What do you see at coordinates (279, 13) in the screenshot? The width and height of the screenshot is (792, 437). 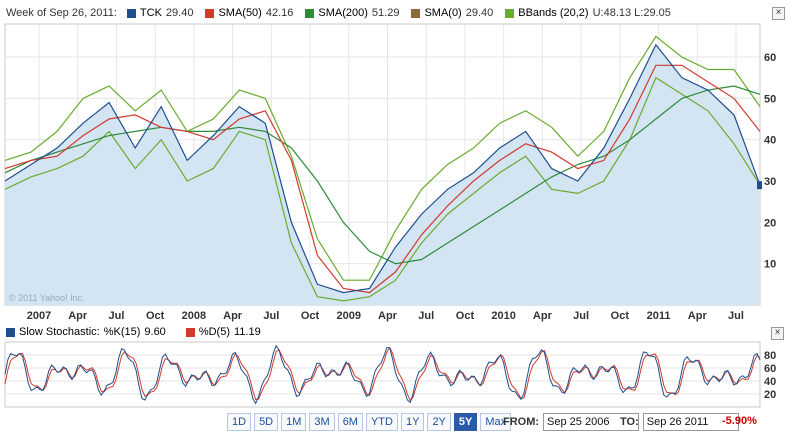 I see `sma50-value: 42.16` at bounding box center [279, 13].